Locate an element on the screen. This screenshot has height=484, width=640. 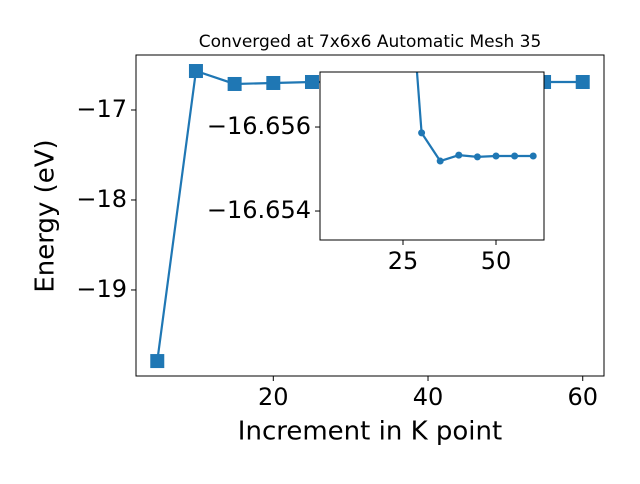
x-tick-label: 50 is located at coordinates (496, 261).